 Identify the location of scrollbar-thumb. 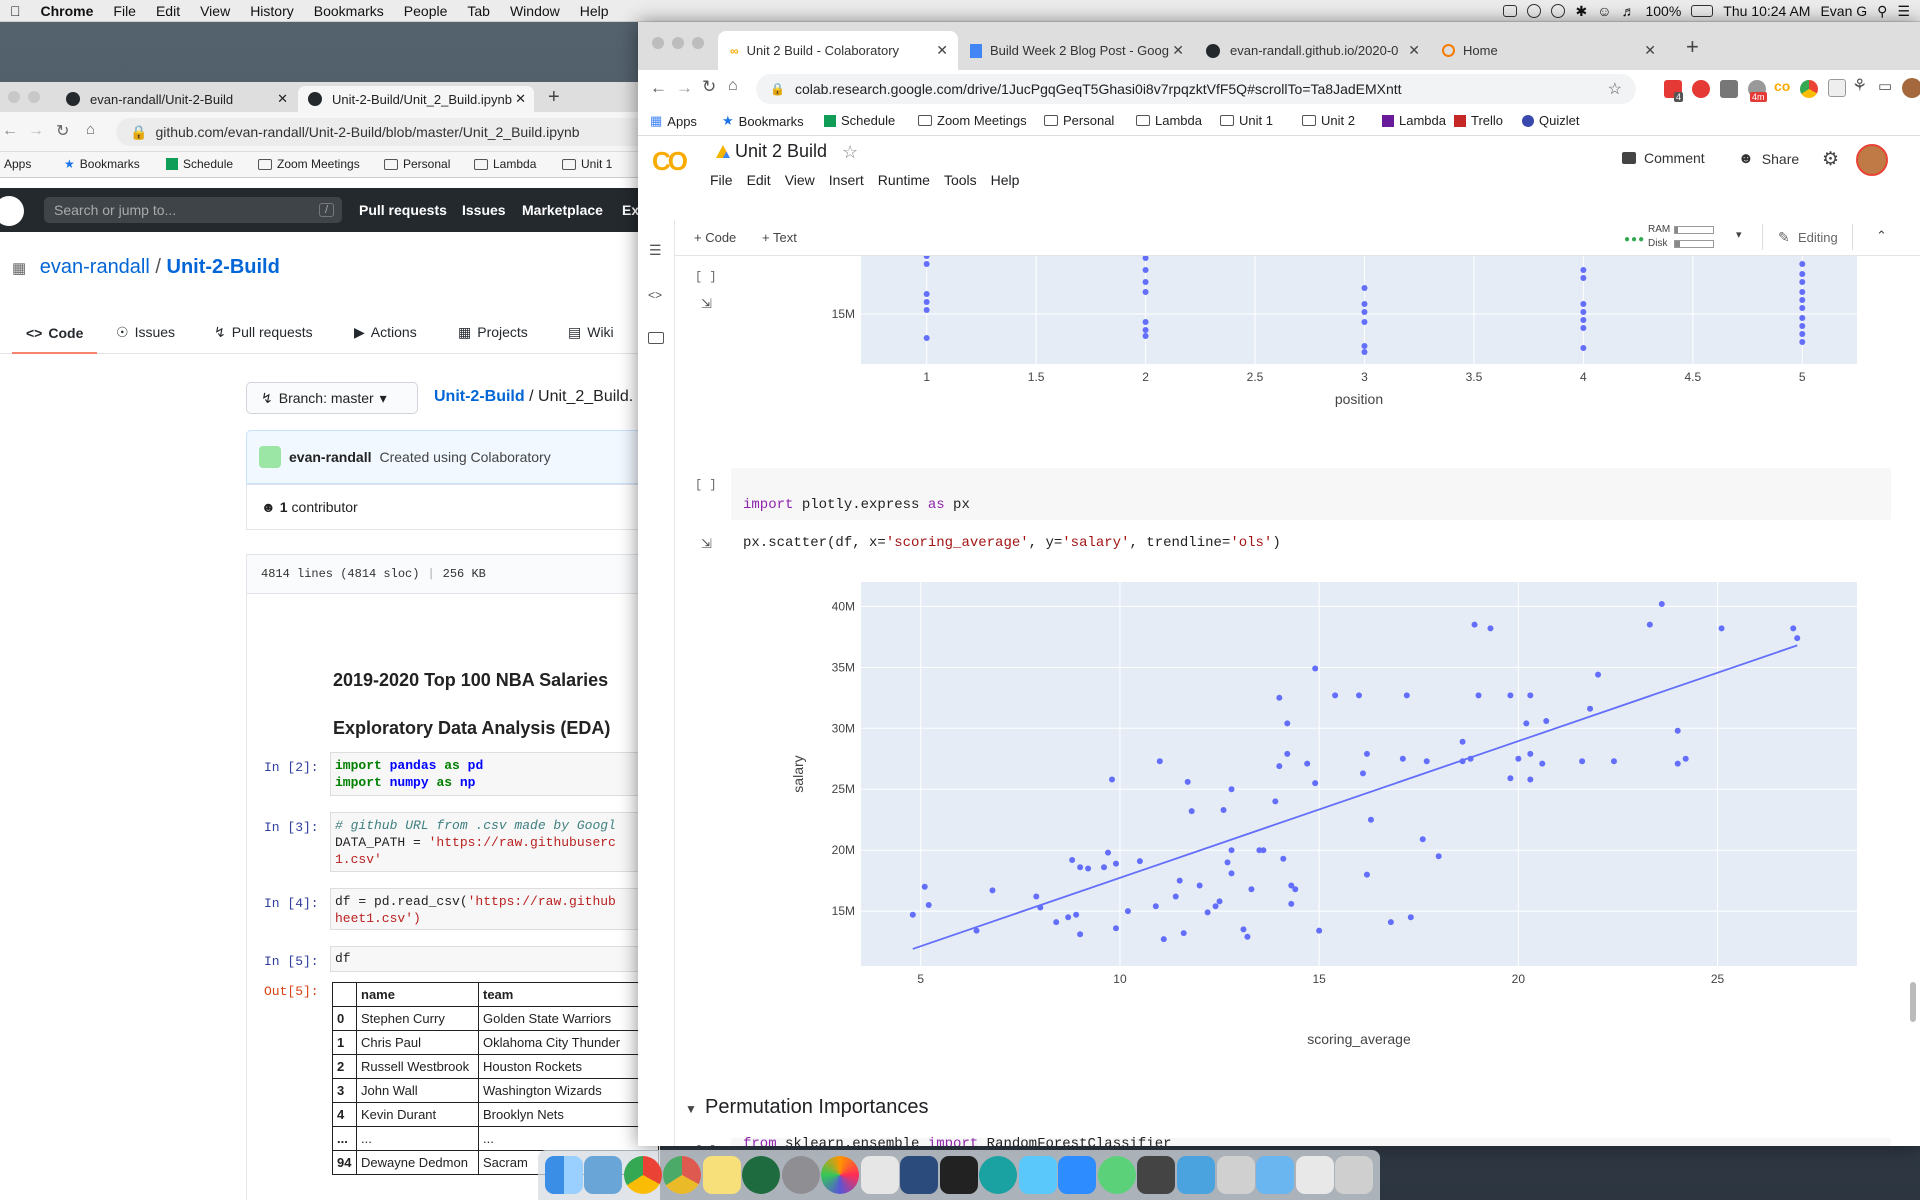
(1913, 1002).